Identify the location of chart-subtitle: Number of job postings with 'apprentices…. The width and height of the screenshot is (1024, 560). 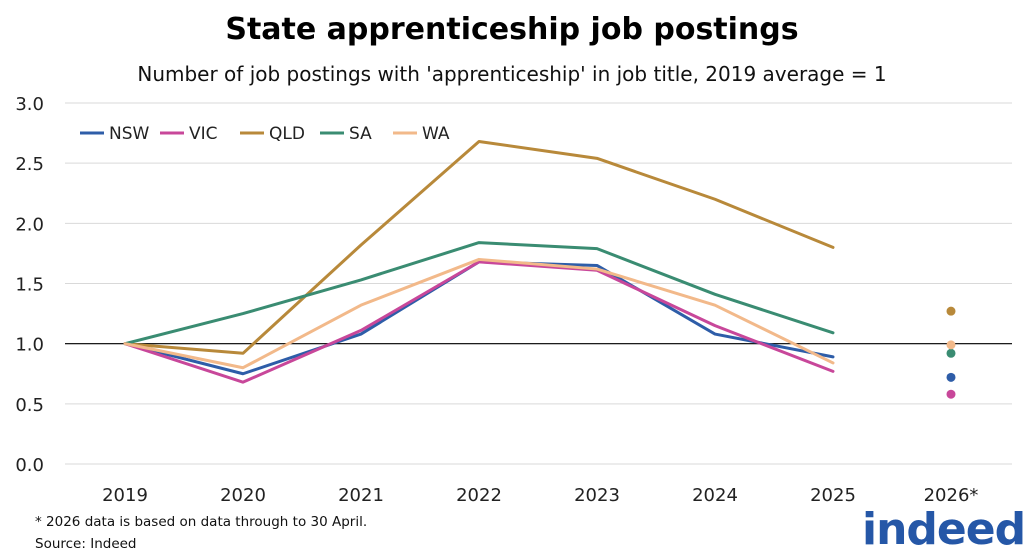
(512, 74).